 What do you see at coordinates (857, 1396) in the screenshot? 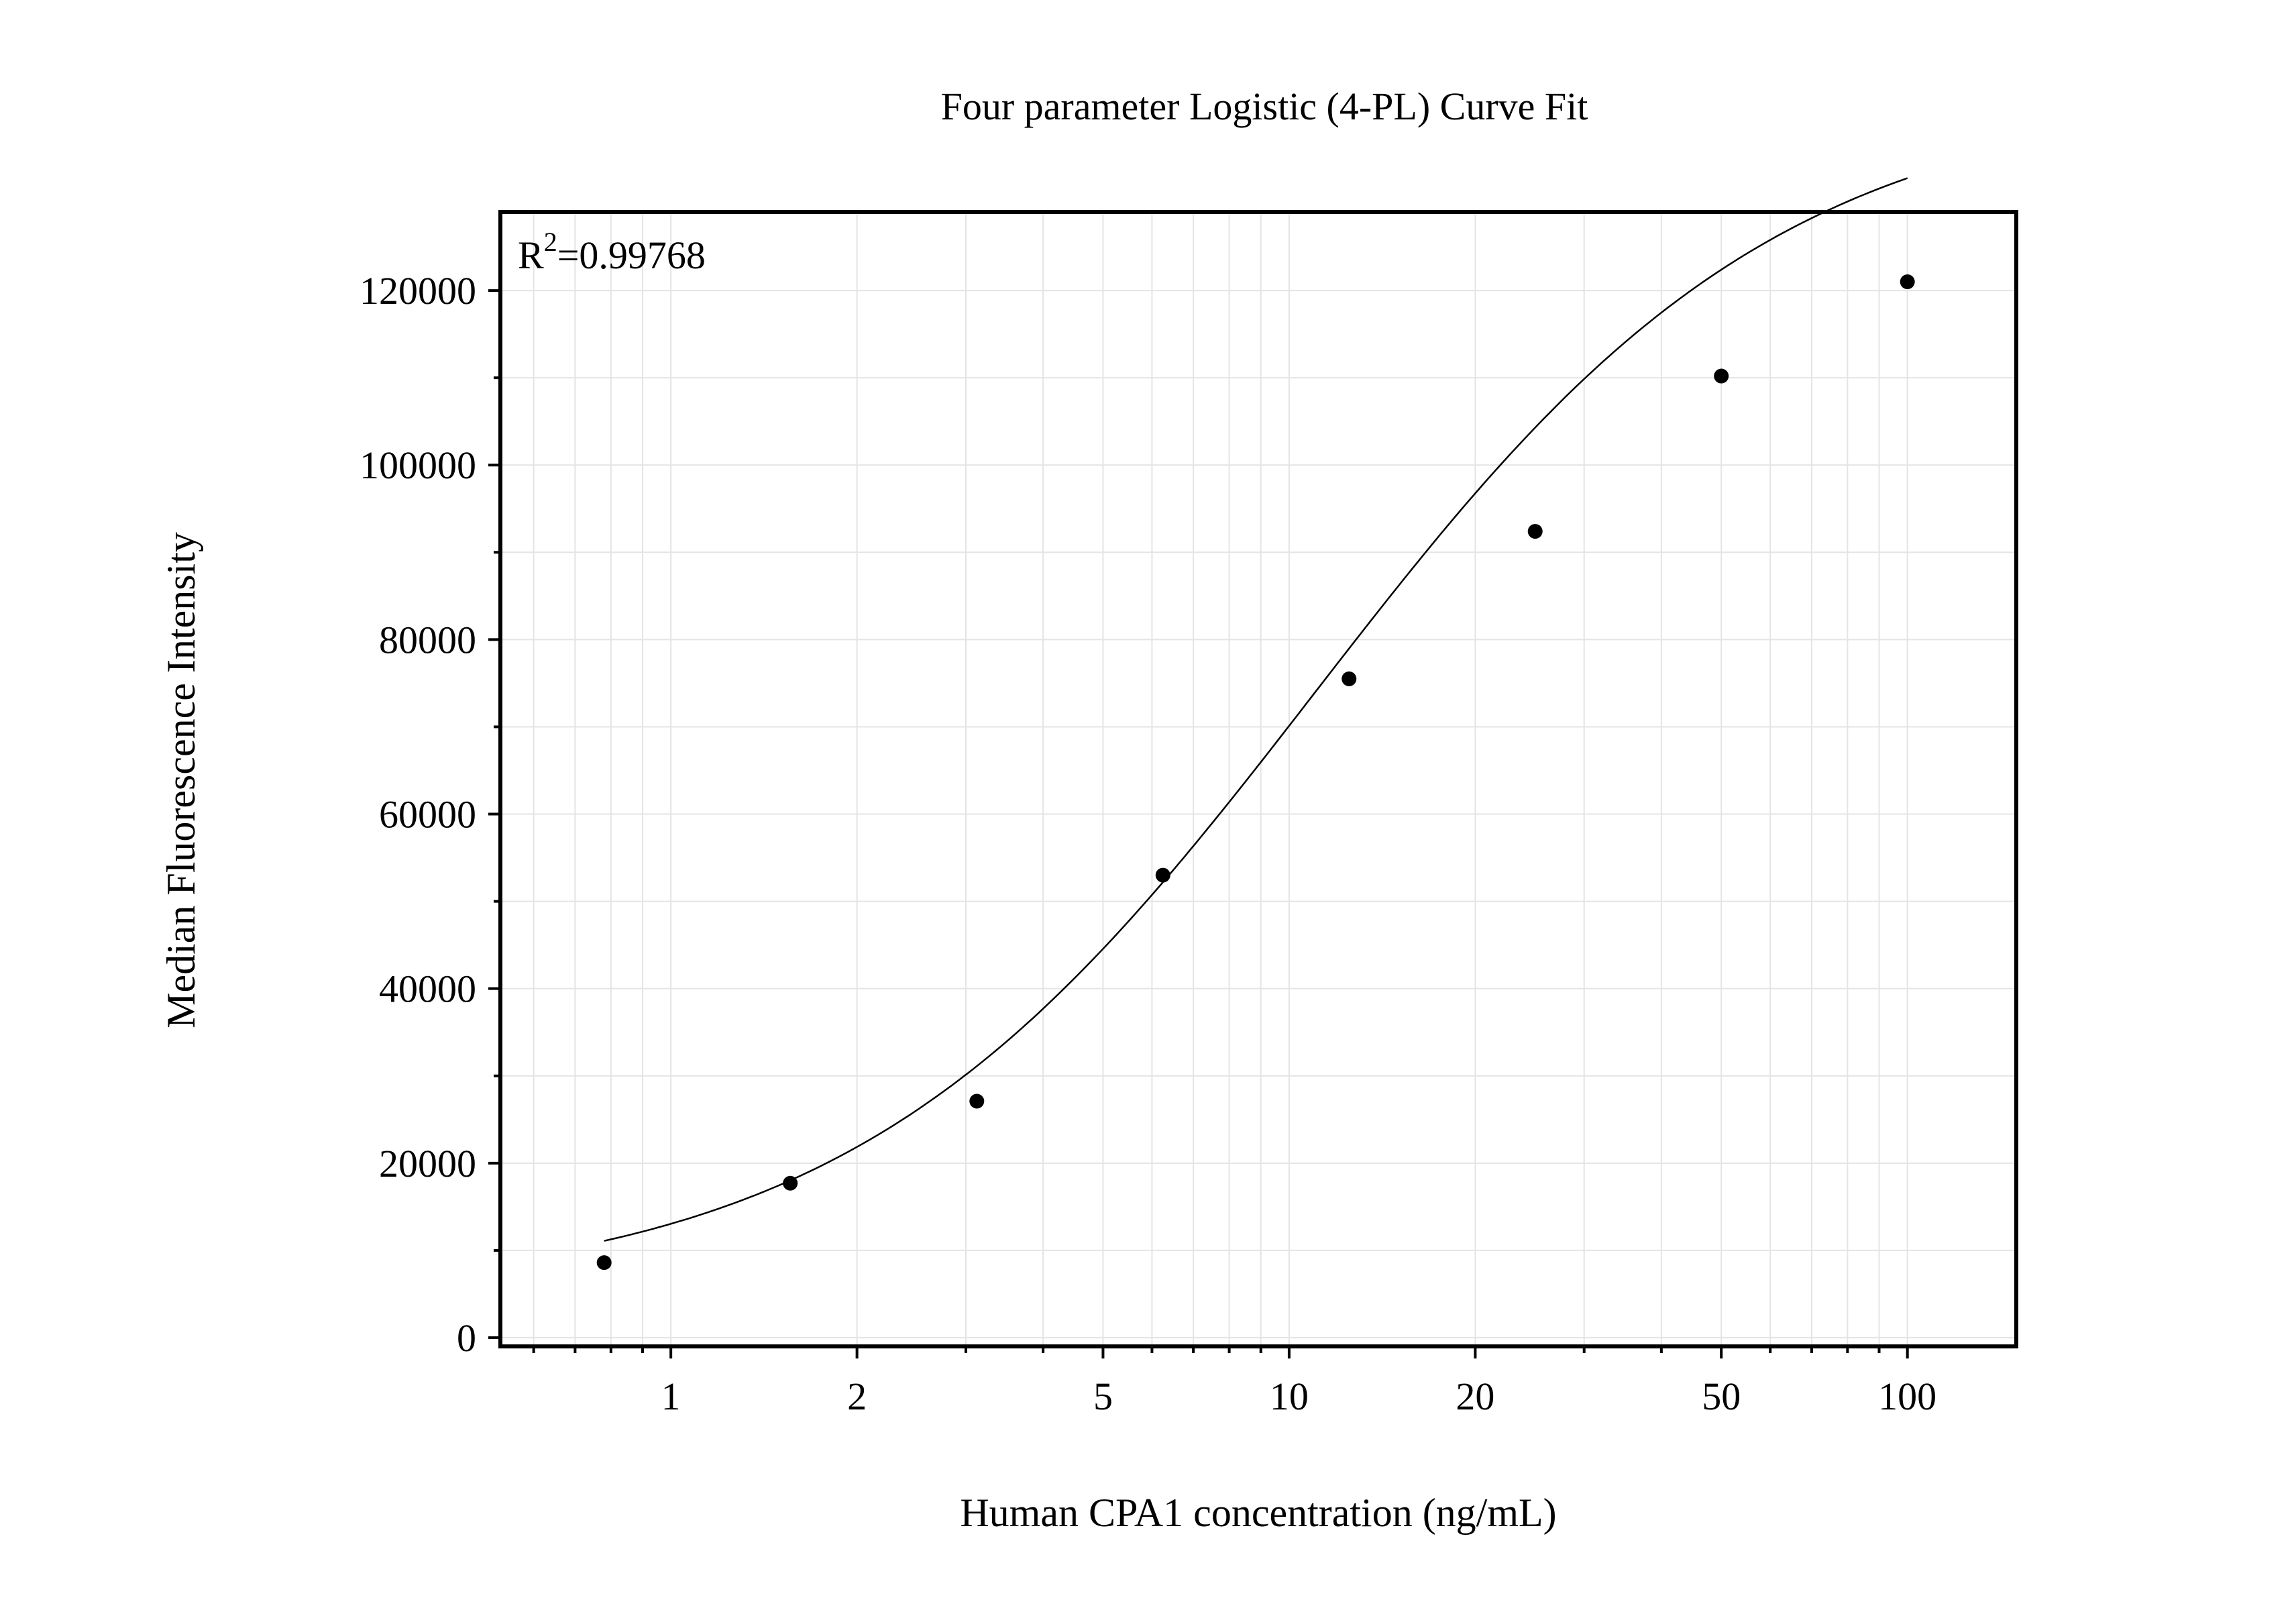
I see `x-tick-label: 2` at bounding box center [857, 1396].